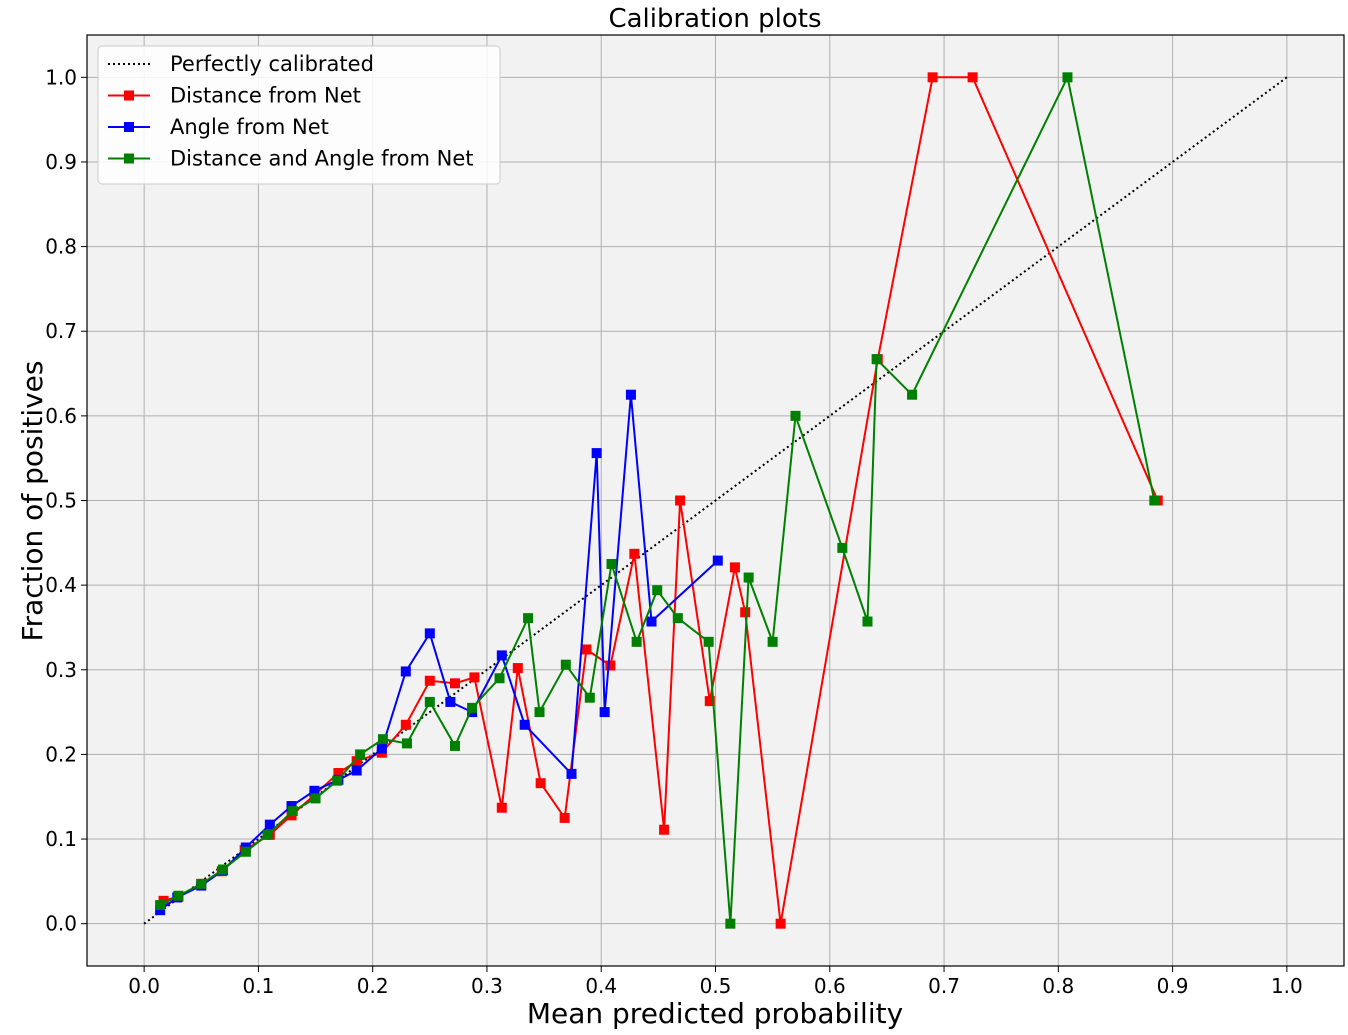 The image size is (1348, 1035). What do you see at coordinates (714, 19) in the screenshot?
I see `chart-title: Calibration plots` at bounding box center [714, 19].